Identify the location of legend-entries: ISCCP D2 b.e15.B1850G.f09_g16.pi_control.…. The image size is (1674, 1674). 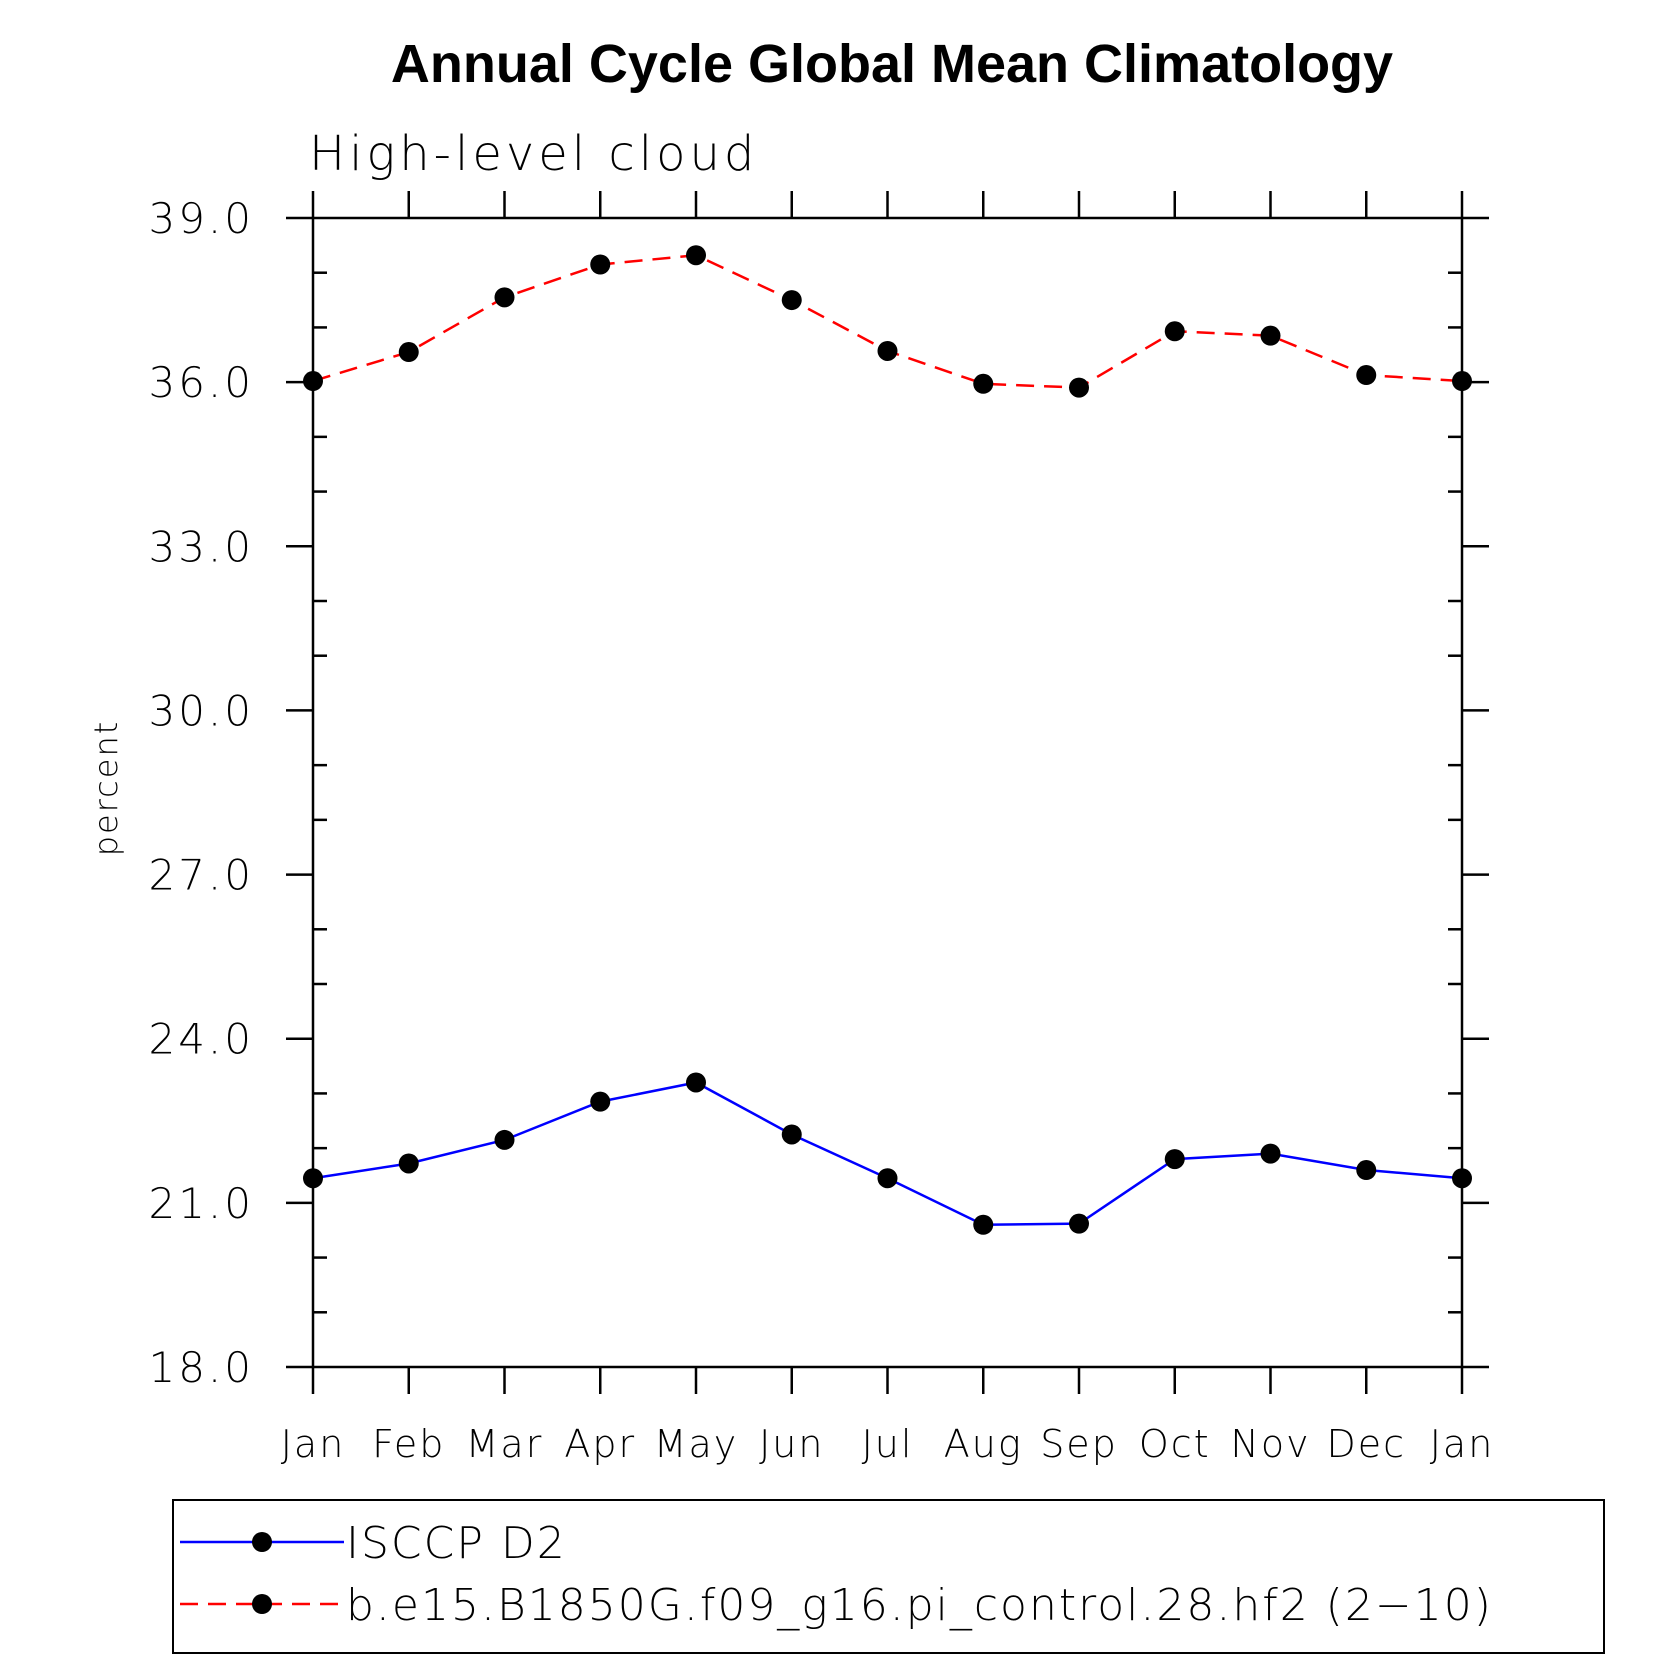
(836, 1574).